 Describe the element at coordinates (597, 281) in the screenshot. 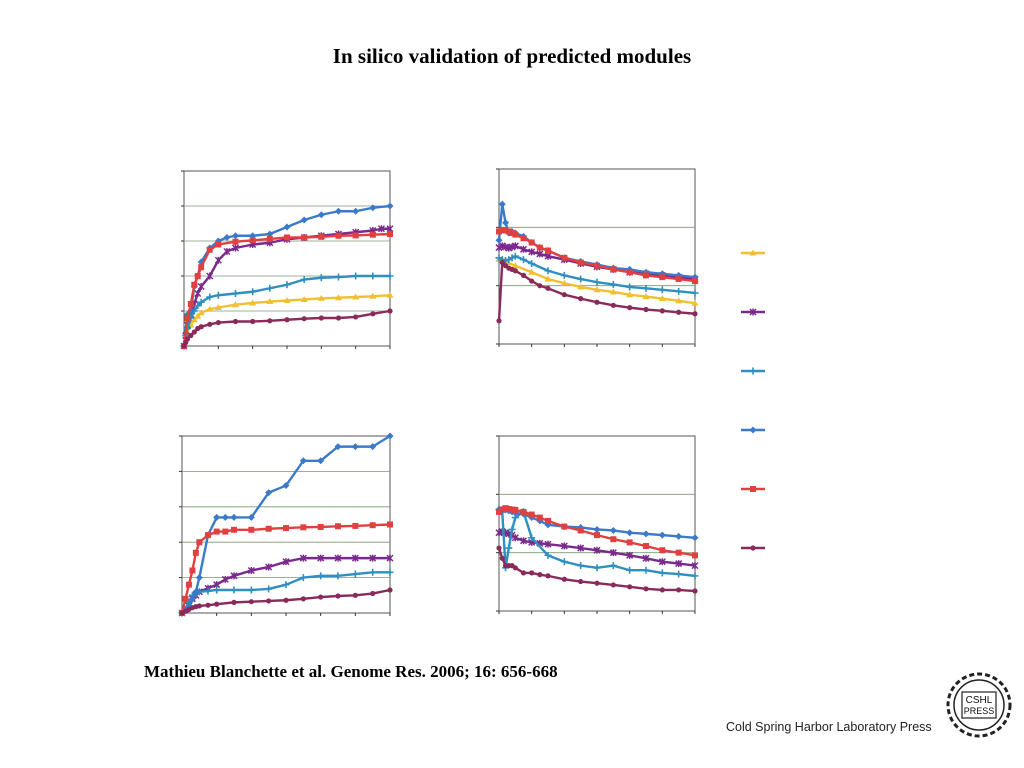

I see `series-line` at that location.